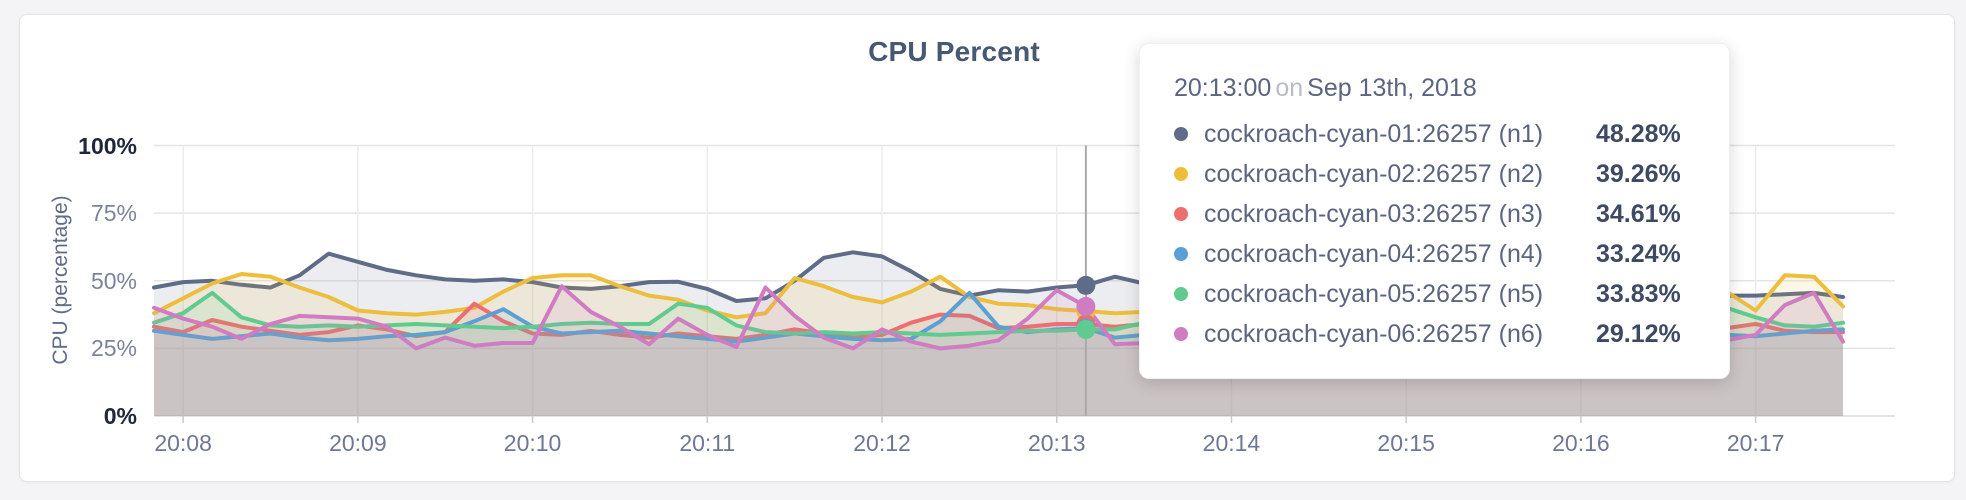 The image size is (1966, 500). What do you see at coordinates (107, 145) in the screenshot?
I see `y-tick-label: 100%` at bounding box center [107, 145].